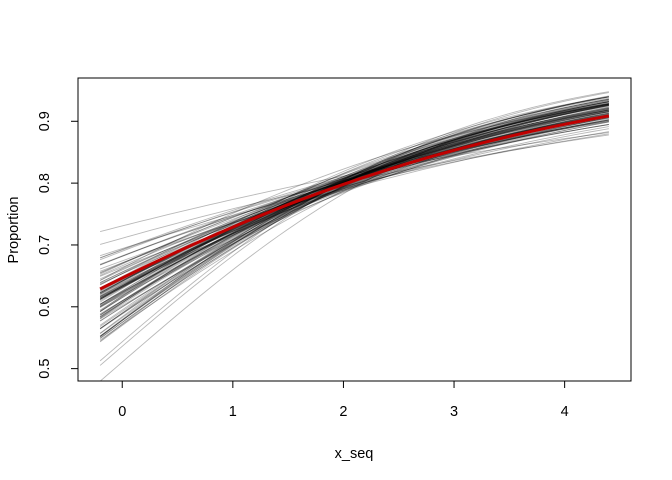 This screenshot has height=480, width=672. I want to click on y-axis-label: Proportion, so click(14, 230).